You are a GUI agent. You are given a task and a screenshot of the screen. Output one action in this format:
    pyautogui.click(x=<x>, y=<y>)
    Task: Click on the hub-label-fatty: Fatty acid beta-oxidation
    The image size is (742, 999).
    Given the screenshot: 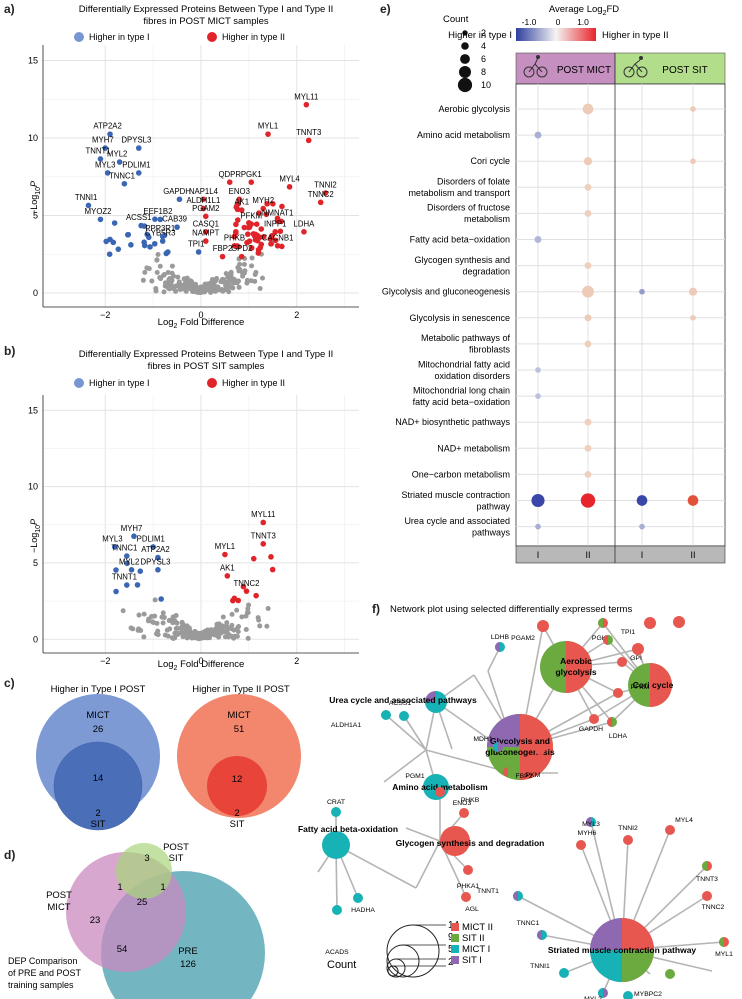 What is the action you would take?
    pyautogui.click(x=348, y=829)
    